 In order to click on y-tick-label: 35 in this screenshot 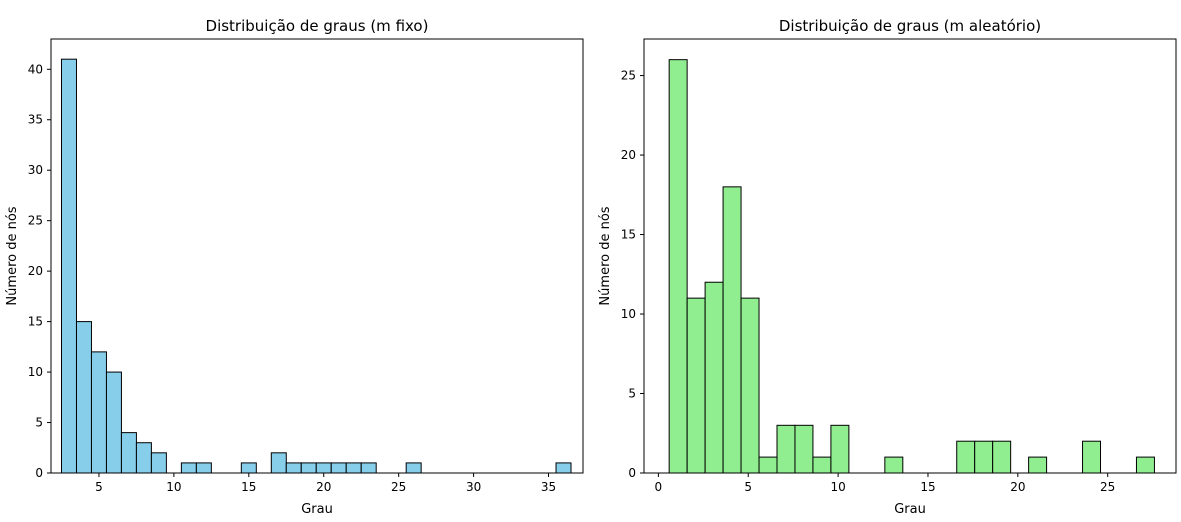, I will do `click(35, 120)`.